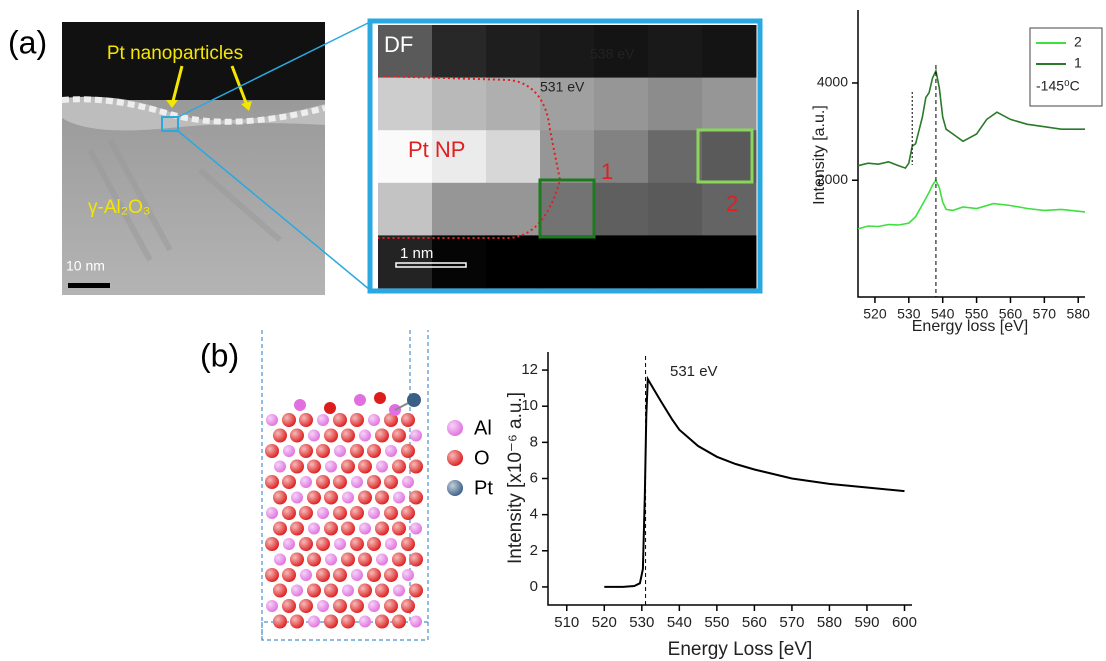 This screenshot has width=1106, height=661. Describe the element at coordinates (1058, 86) in the screenshot. I see `legend-note: -145⁰C` at that location.